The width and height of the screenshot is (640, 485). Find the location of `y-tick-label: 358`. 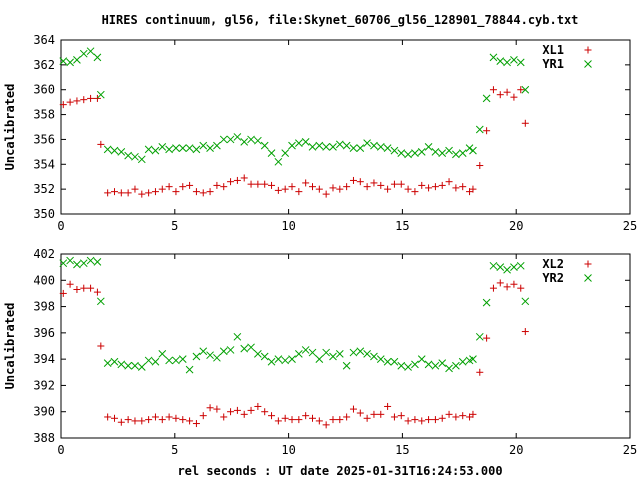

y-tick-label: 358 is located at coordinates (44, 115).